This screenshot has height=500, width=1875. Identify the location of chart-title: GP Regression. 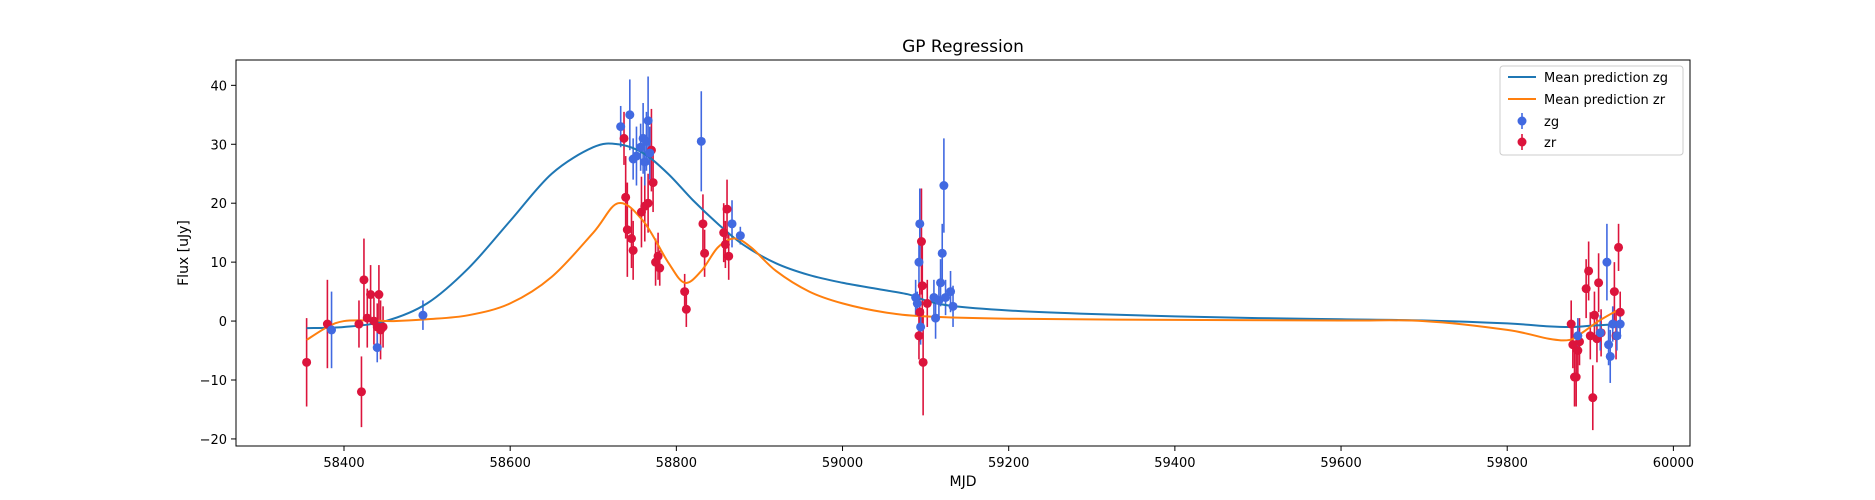
(963, 47).